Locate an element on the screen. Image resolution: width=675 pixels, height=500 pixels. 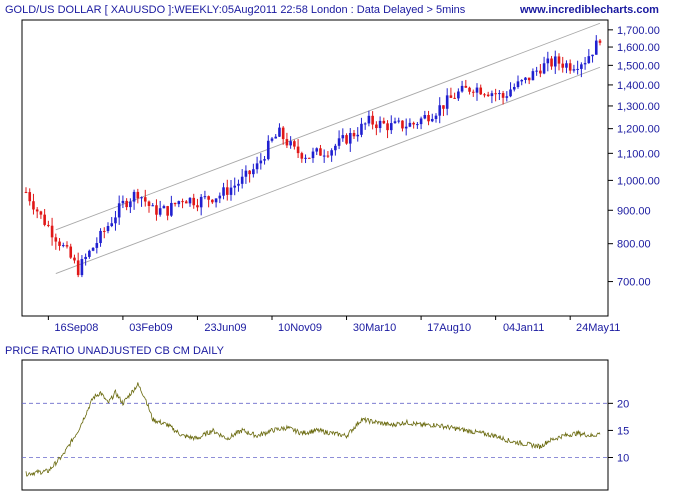
price-tick-label: 1,300.00 is located at coordinates (638, 107).